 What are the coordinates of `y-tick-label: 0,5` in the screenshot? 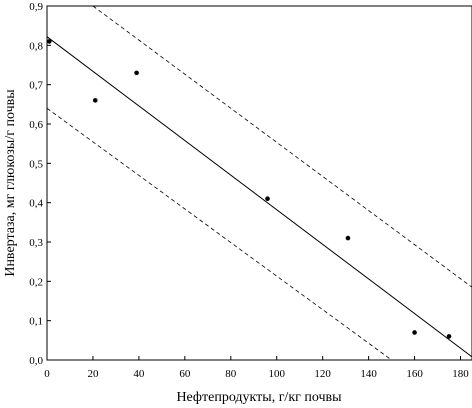 It's located at (36, 164).